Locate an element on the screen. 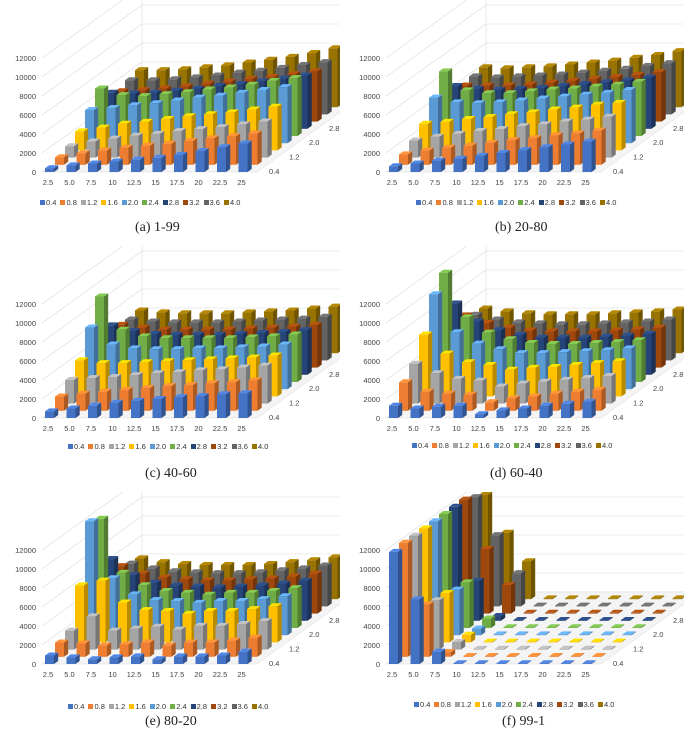 The width and height of the screenshot is (685, 741). chart-caption: (b) 20-80 is located at coordinates (521, 227).